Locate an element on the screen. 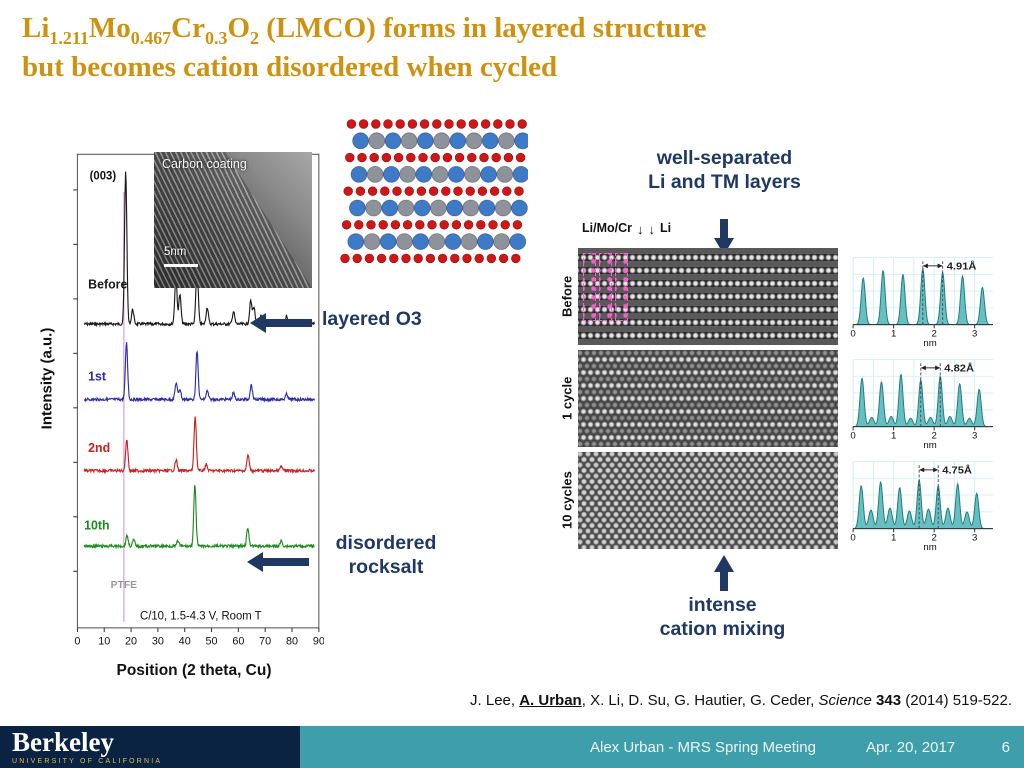 Image resolution: width=1024 pixels, height=768 pixels. profile-1cycle: 0 1 2 3 nm 4.82Å is located at coordinates (922, 400).